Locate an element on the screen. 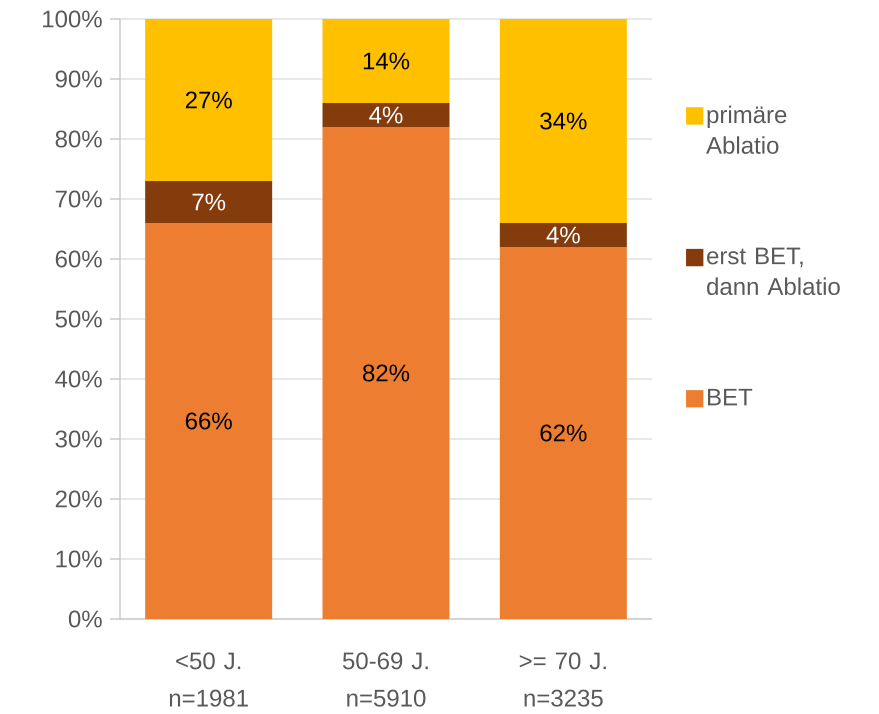 The height and width of the screenshot is (714, 879). x-tick-label: <50 J. n=1981 is located at coordinates (209, 679).